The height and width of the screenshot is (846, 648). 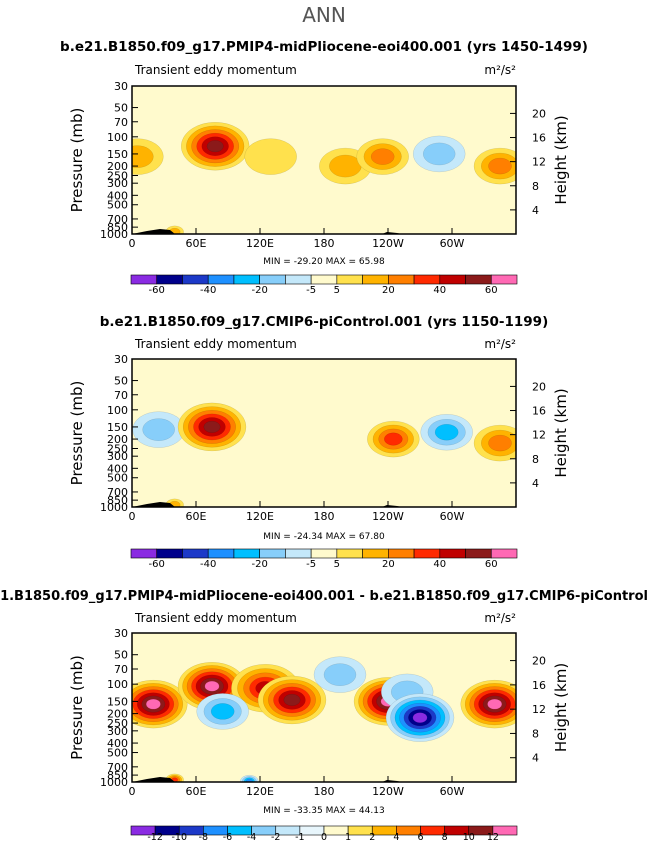 What do you see at coordinates (452, 791) in the screenshot?
I see `x-tick-label: 60W` at bounding box center [452, 791].